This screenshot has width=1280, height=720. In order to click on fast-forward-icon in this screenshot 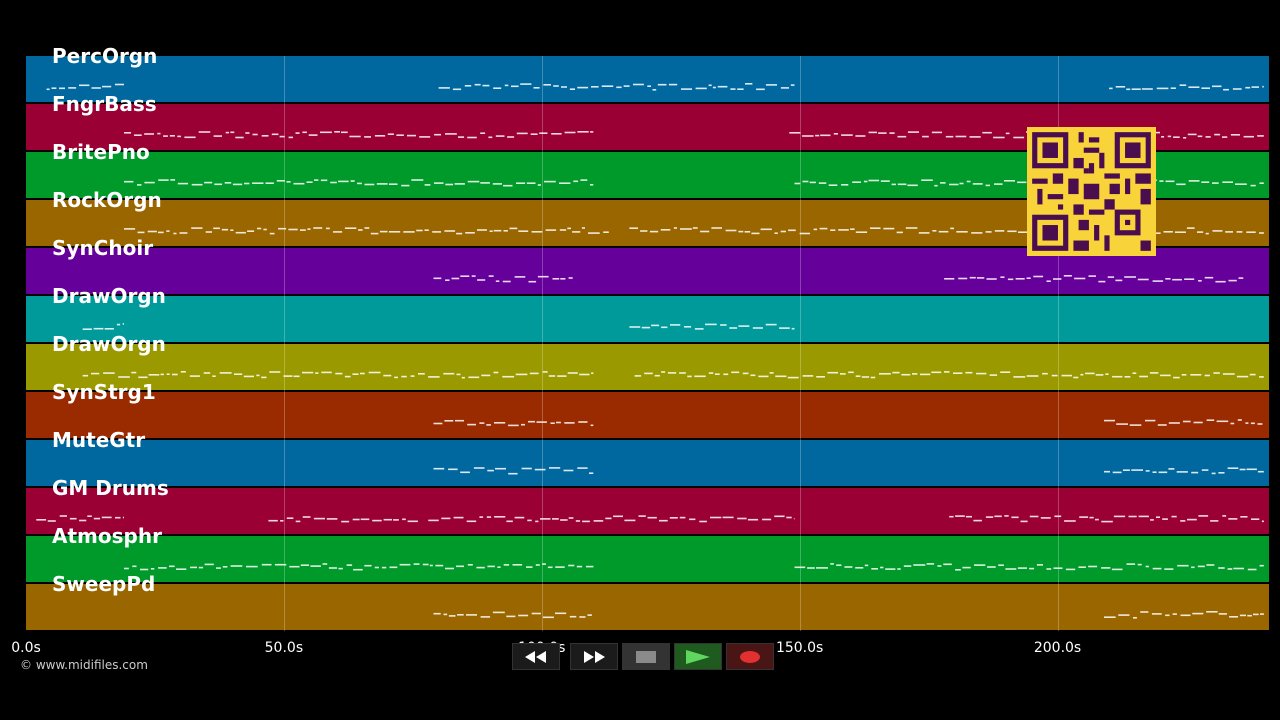, I will do `click(594, 656)`.